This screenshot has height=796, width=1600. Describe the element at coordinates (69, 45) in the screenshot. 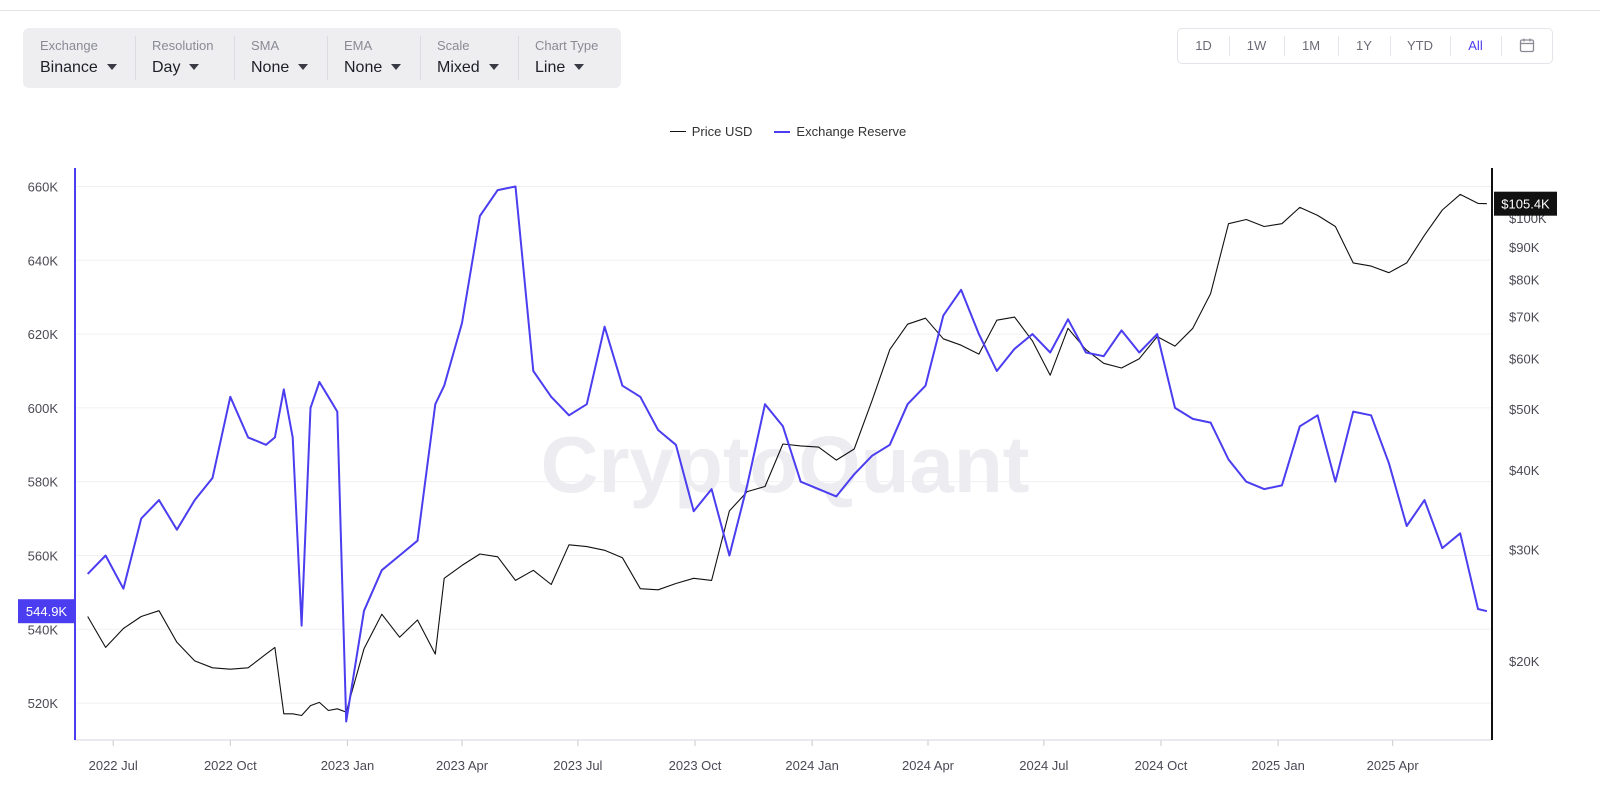

I see `exchange-label: Exchange` at that location.